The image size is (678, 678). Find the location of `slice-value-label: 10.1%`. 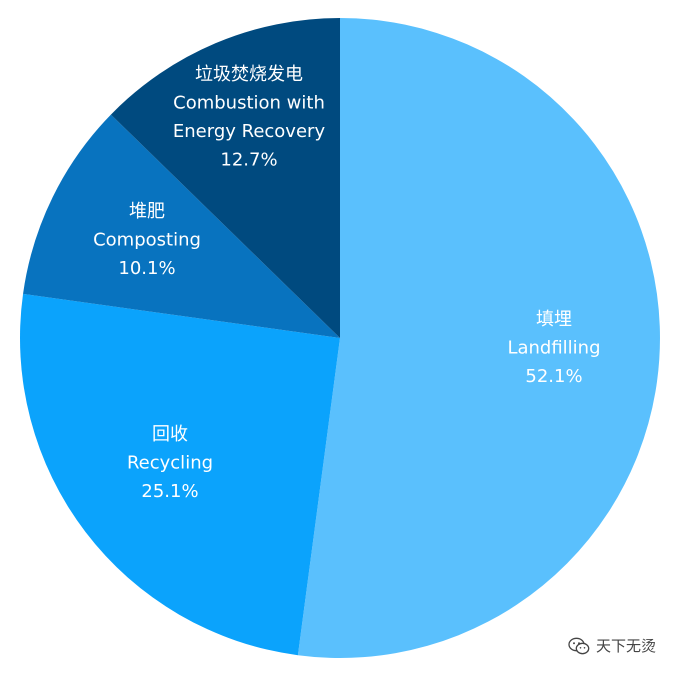

slice-value-label: 10.1% is located at coordinates (146, 268).